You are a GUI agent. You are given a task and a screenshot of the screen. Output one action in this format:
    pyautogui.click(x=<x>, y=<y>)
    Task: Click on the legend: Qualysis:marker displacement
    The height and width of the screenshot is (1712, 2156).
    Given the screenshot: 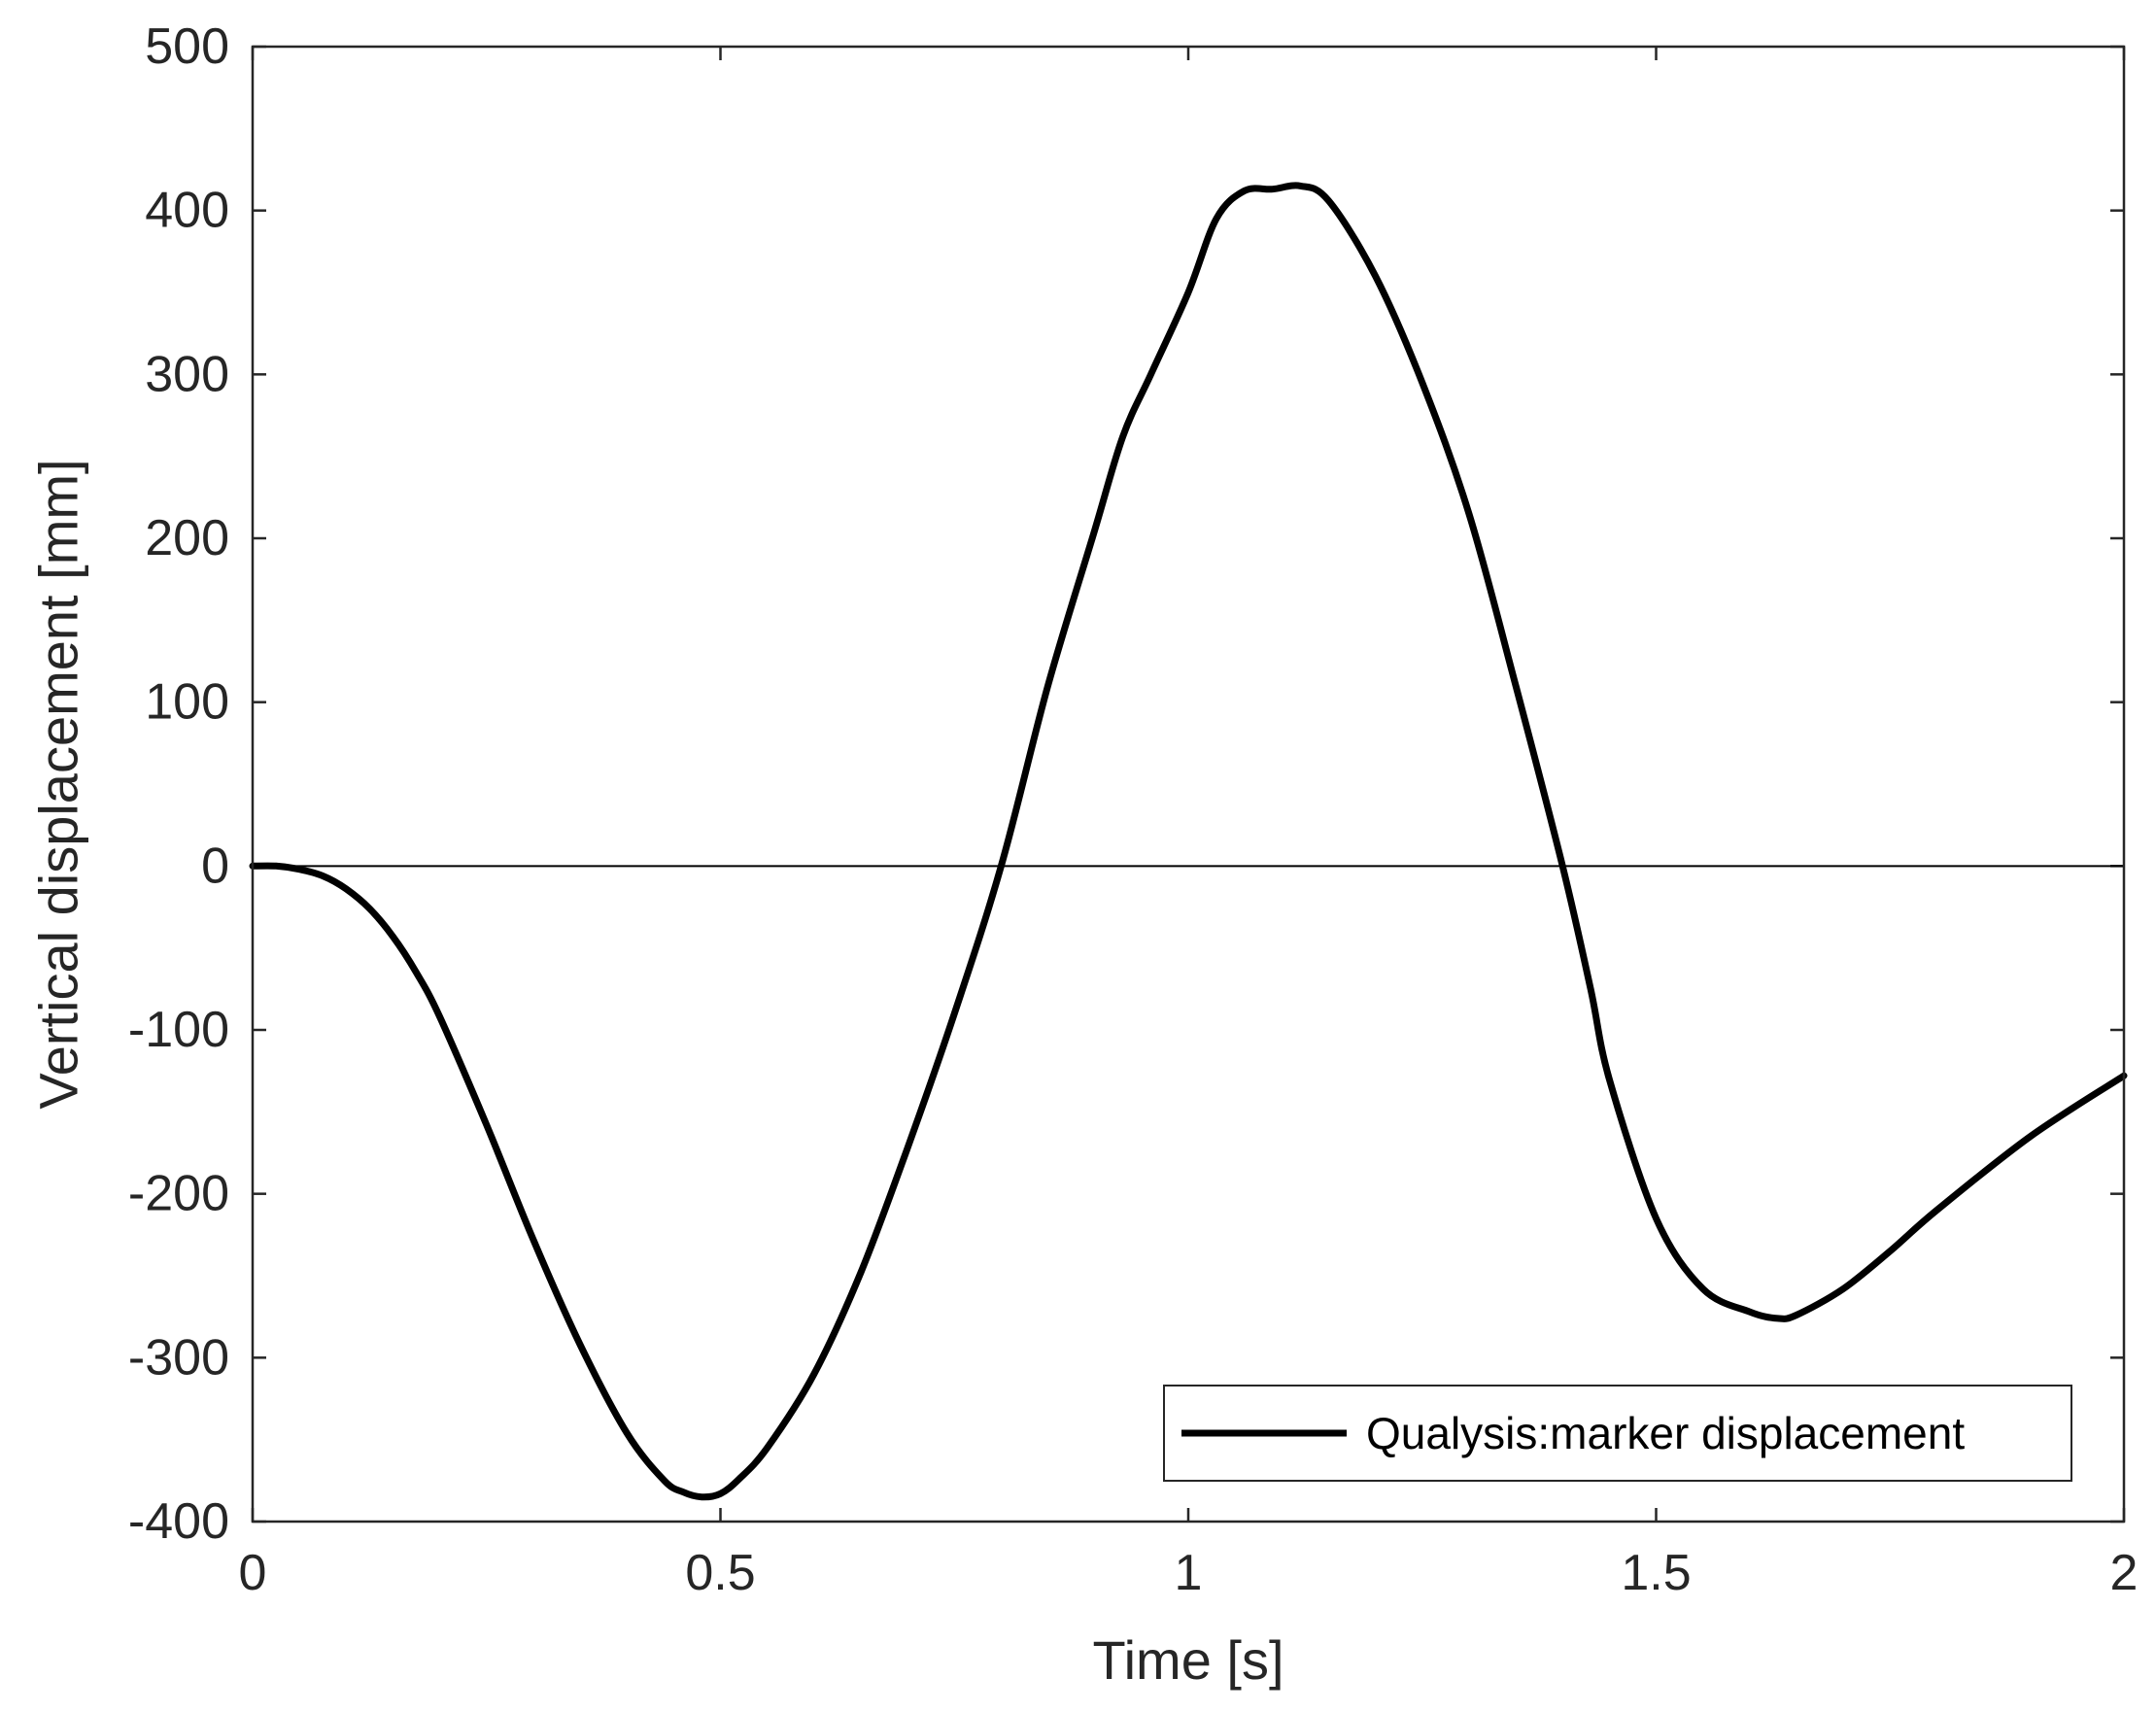 What is the action you would take?
    pyautogui.click(x=1617, y=1433)
    